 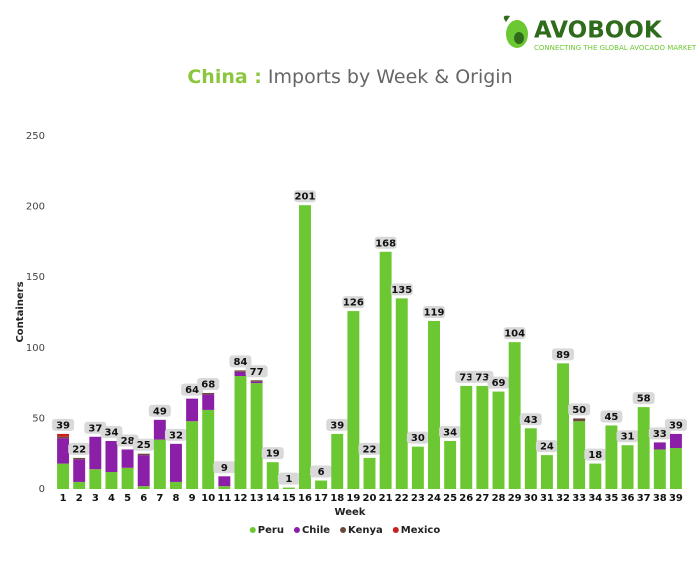 I want to click on x-tick-label: 1, so click(x=63, y=498).